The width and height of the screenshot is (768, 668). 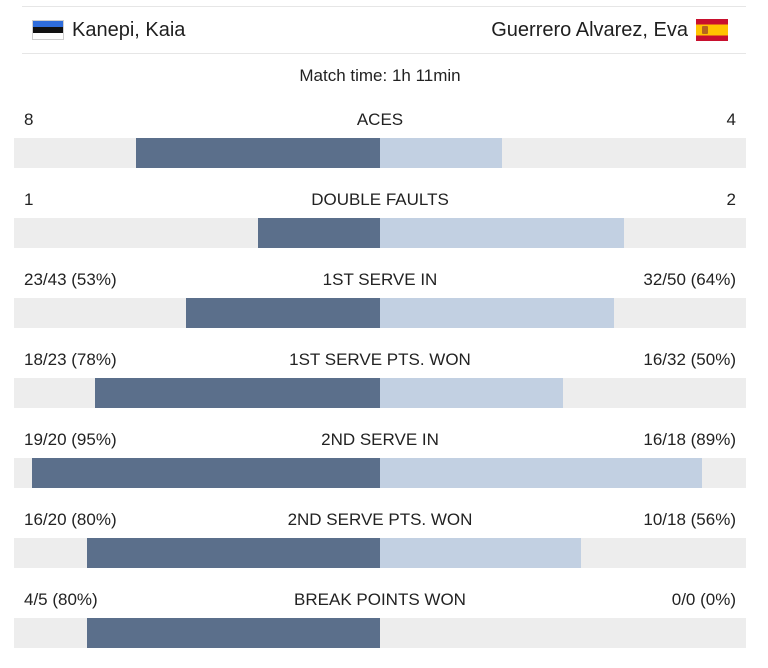 I want to click on stat-left-value: 18/23 (78%), so click(x=70, y=359).